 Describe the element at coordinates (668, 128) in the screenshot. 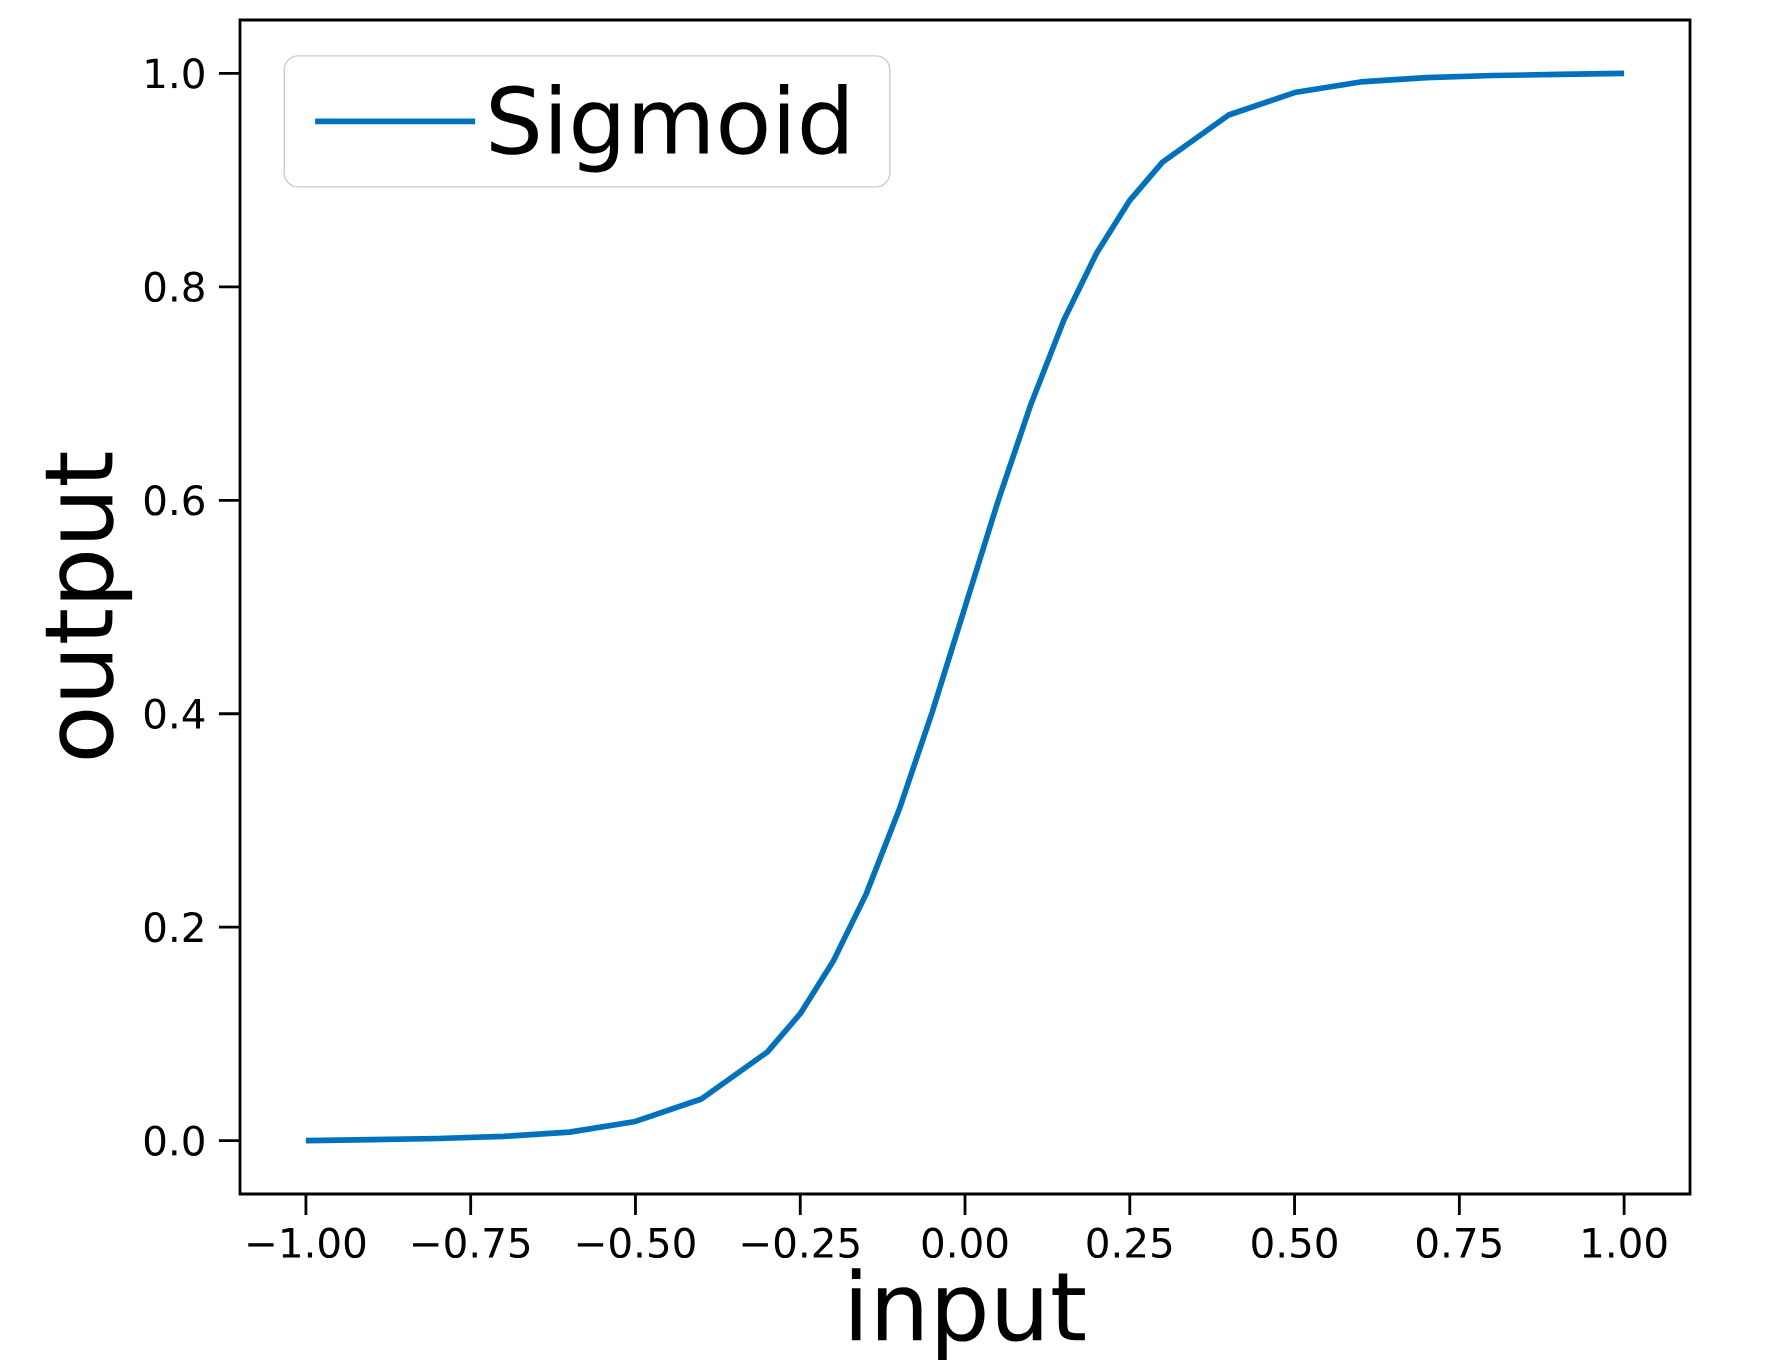

I see `legend-label: Sigmoid` at that location.